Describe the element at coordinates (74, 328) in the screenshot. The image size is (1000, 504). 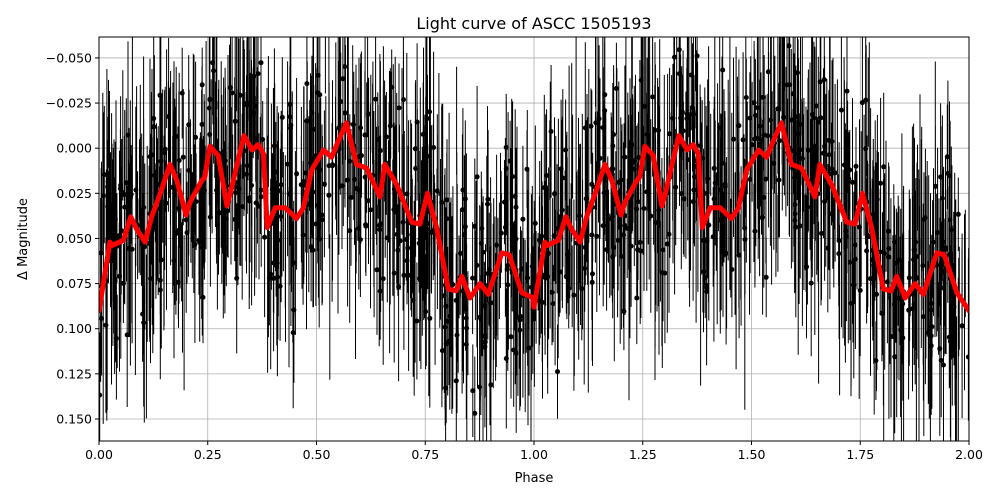
I see `y-tick-label: 0.100` at that location.